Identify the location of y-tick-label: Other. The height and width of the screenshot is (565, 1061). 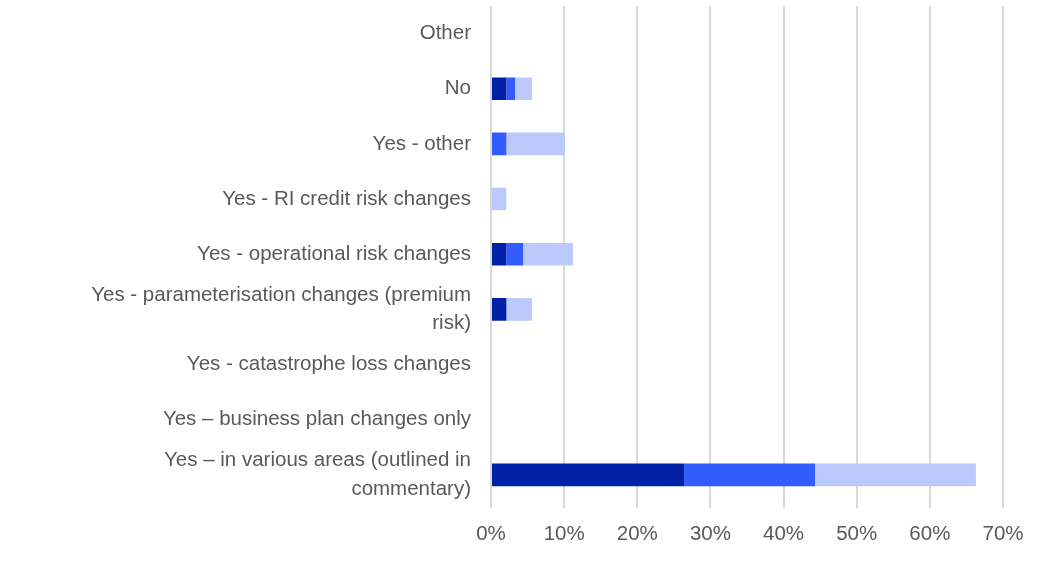
(445, 32).